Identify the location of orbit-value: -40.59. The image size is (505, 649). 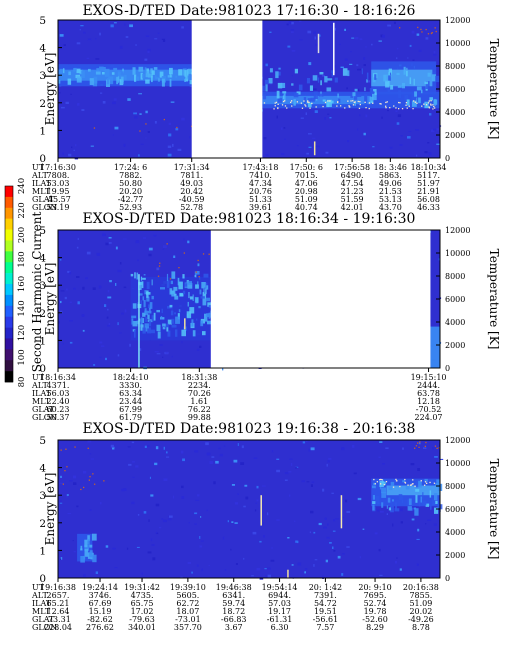
(192, 199).